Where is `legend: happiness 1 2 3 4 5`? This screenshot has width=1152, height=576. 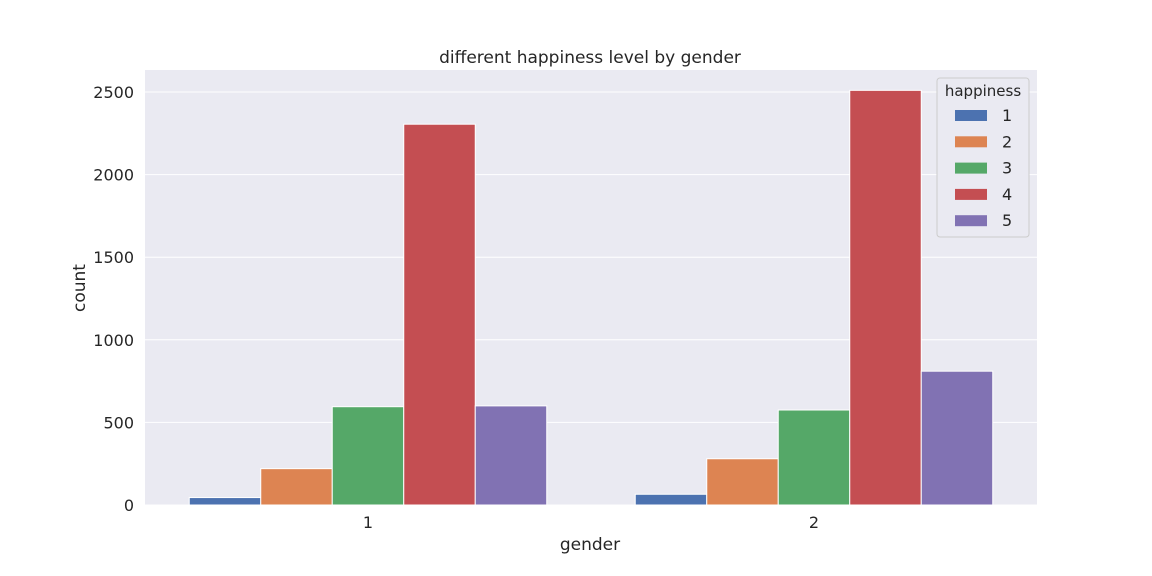
legend: happiness 1 2 3 4 5 is located at coordinates (983, 157).